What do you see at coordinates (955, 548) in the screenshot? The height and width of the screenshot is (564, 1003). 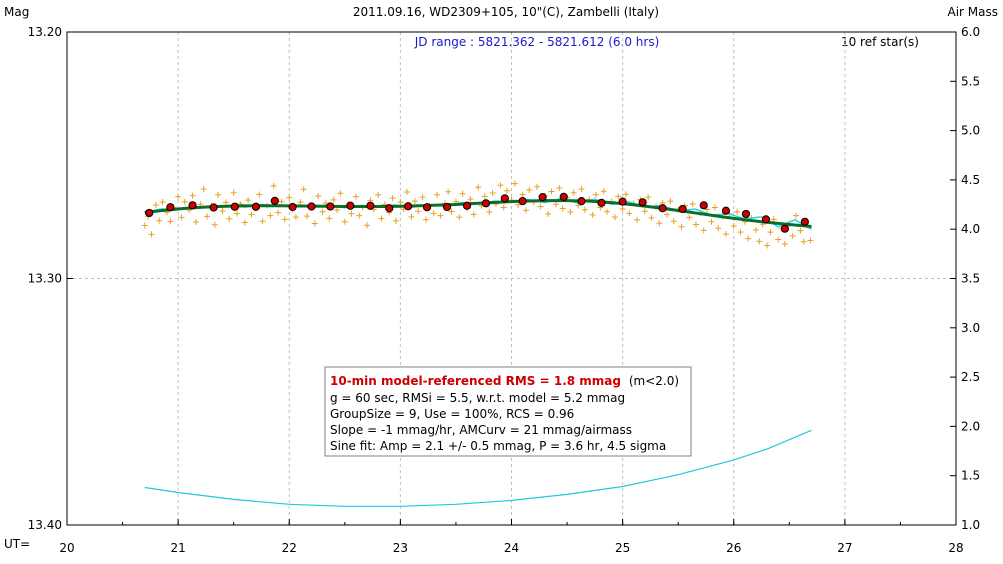 I see `x-tick-label: 28` at bounding box center [955, 548].